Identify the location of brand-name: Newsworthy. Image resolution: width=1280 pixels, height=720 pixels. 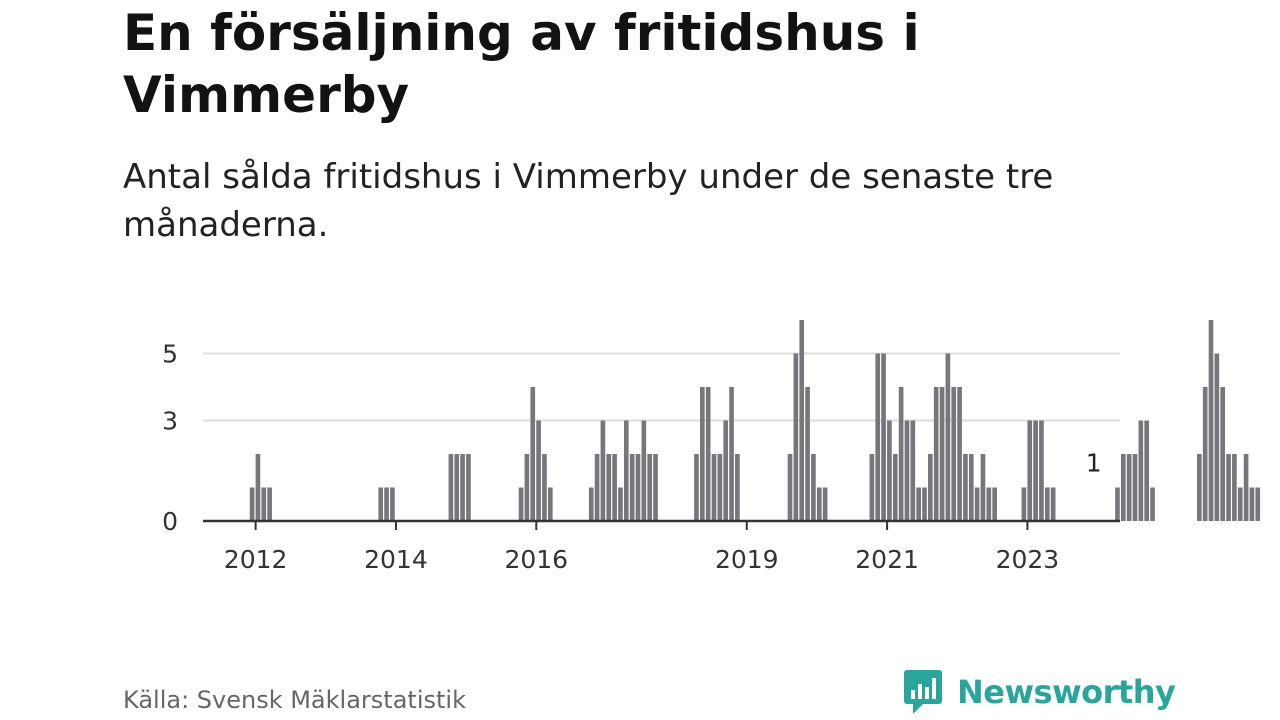
(1066, 692).